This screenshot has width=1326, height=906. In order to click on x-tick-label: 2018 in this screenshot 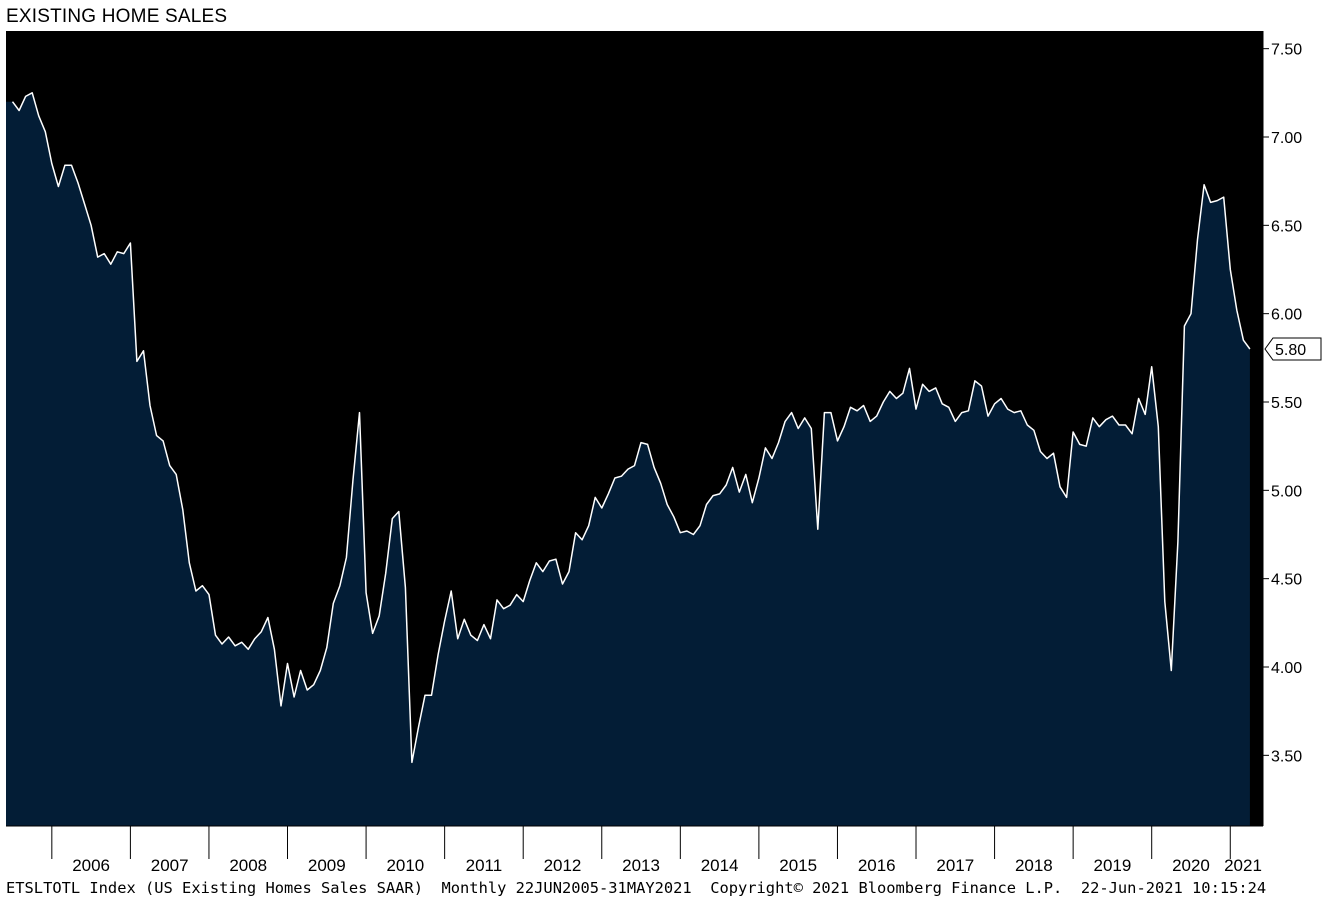, I will do `click(1034, 865)`.